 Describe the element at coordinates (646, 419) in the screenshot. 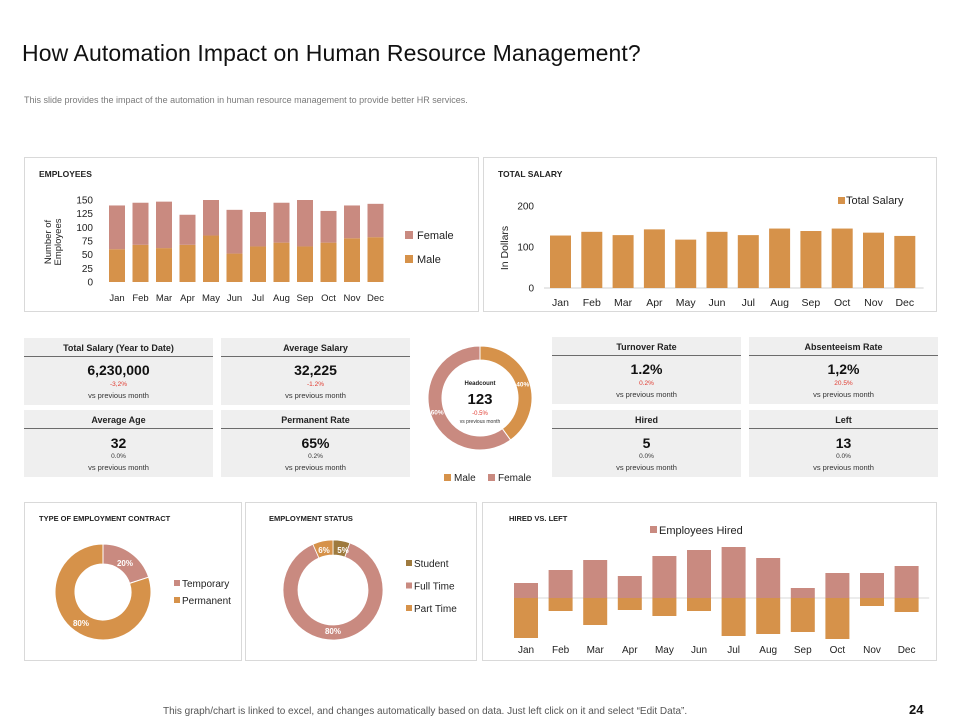

I see `kpi-label: Hired` at that location.